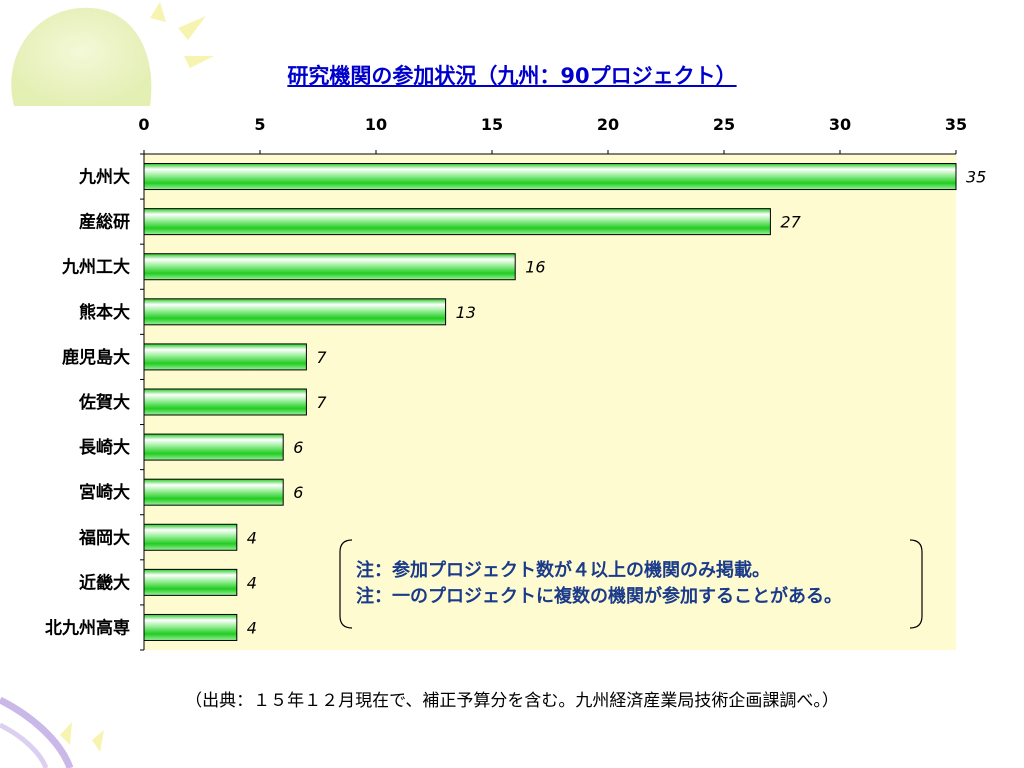 This screenshot has height=768, width=1024. I want to click on source-note: （出典：１５年１２月現在で、補正予算分を含む。九州経済産業局技術企画課調べ。）, so click(512, 701).